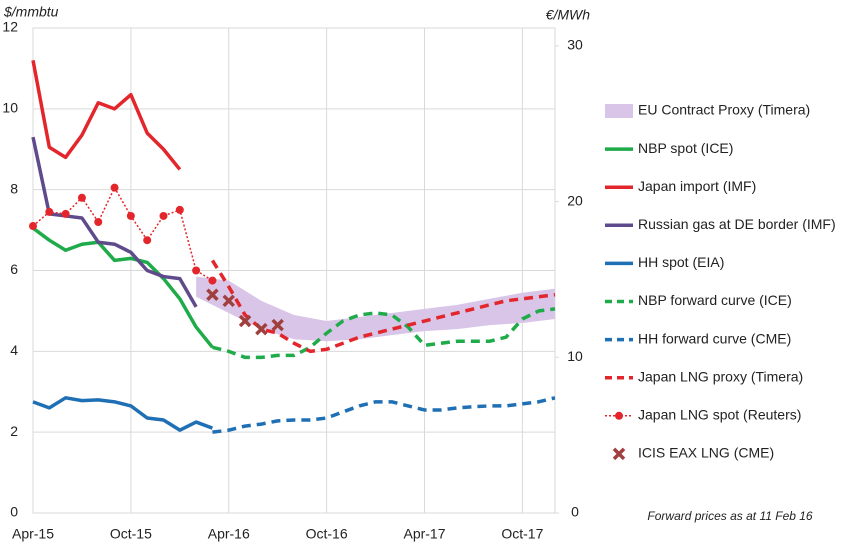 The width and height of the screenshot is (852, 555). What do you see at coordinates (720, 376) in the screenshot?
I see `legend-label: Japan LNG proxy (Timera)` at bounding box center [720, 376].